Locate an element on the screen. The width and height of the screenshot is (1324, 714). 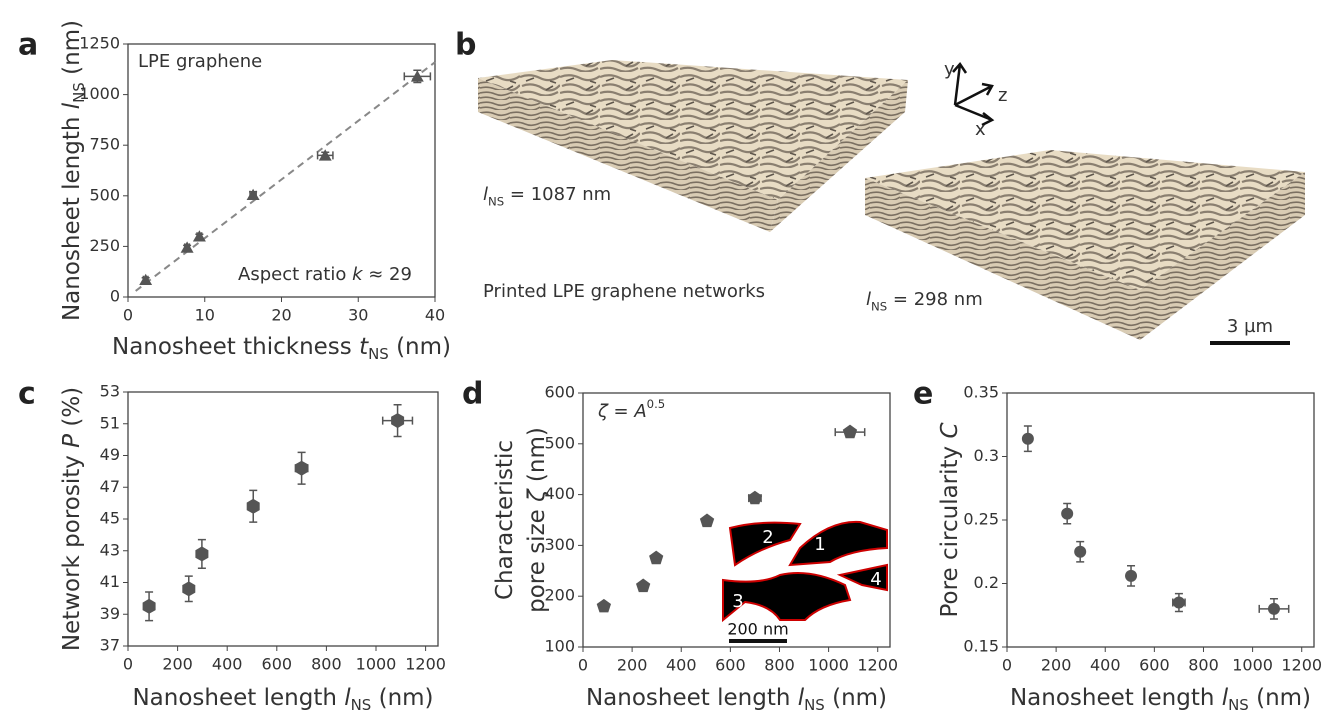
x-tick-label: 400 is located at coordinates (1105, 665).